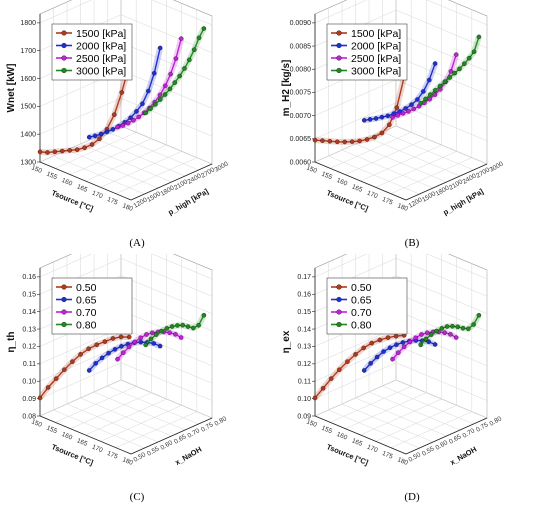 This screenshot has height=509, width=550. I want to click on panel-c-z-tick-label: 0.15, so click(29, 295).